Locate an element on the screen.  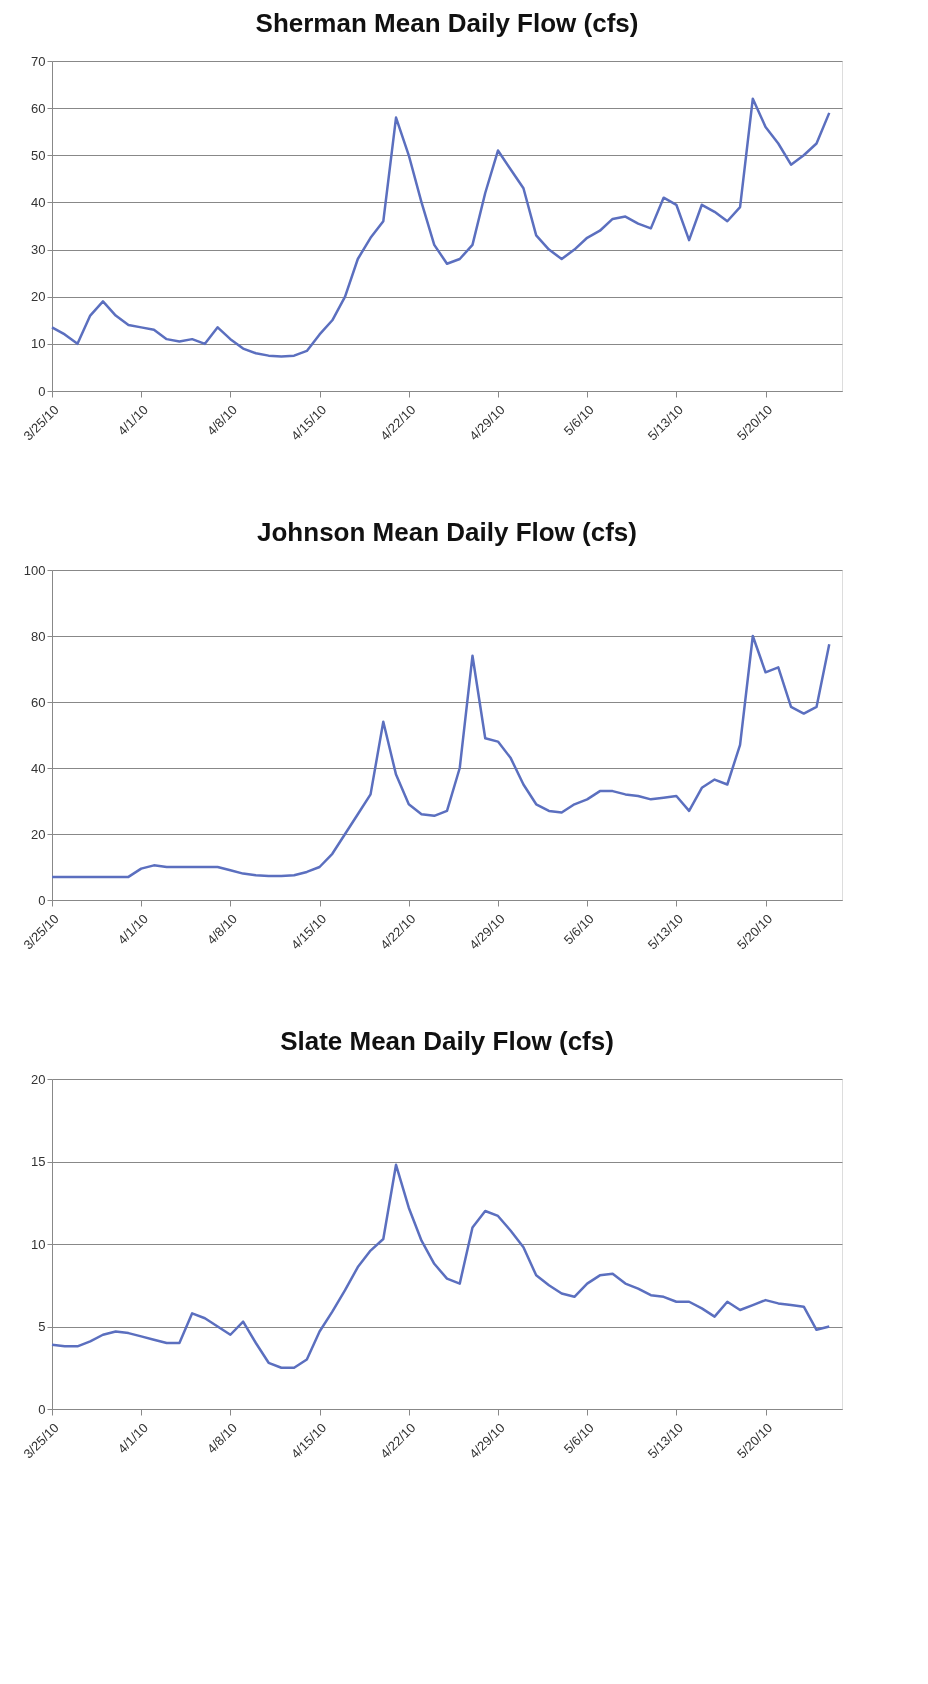
y-tick-label: 80 is located at coordinates (38, 636).